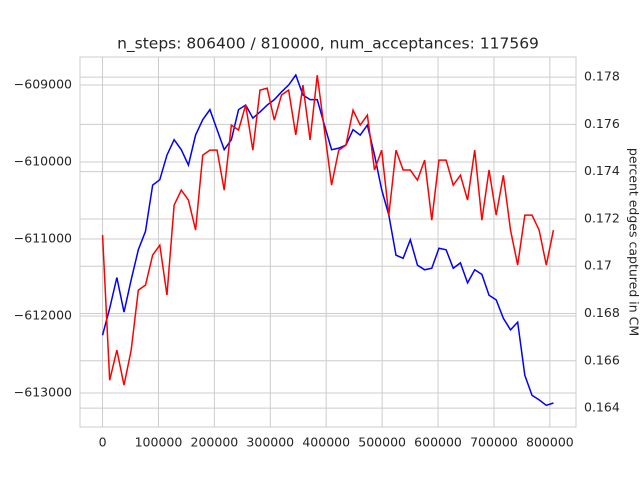  What do you see at coordinates (43, 314) in the screenshot?
I see `y-tick-label: −612000` at bounding box center [43, 314].